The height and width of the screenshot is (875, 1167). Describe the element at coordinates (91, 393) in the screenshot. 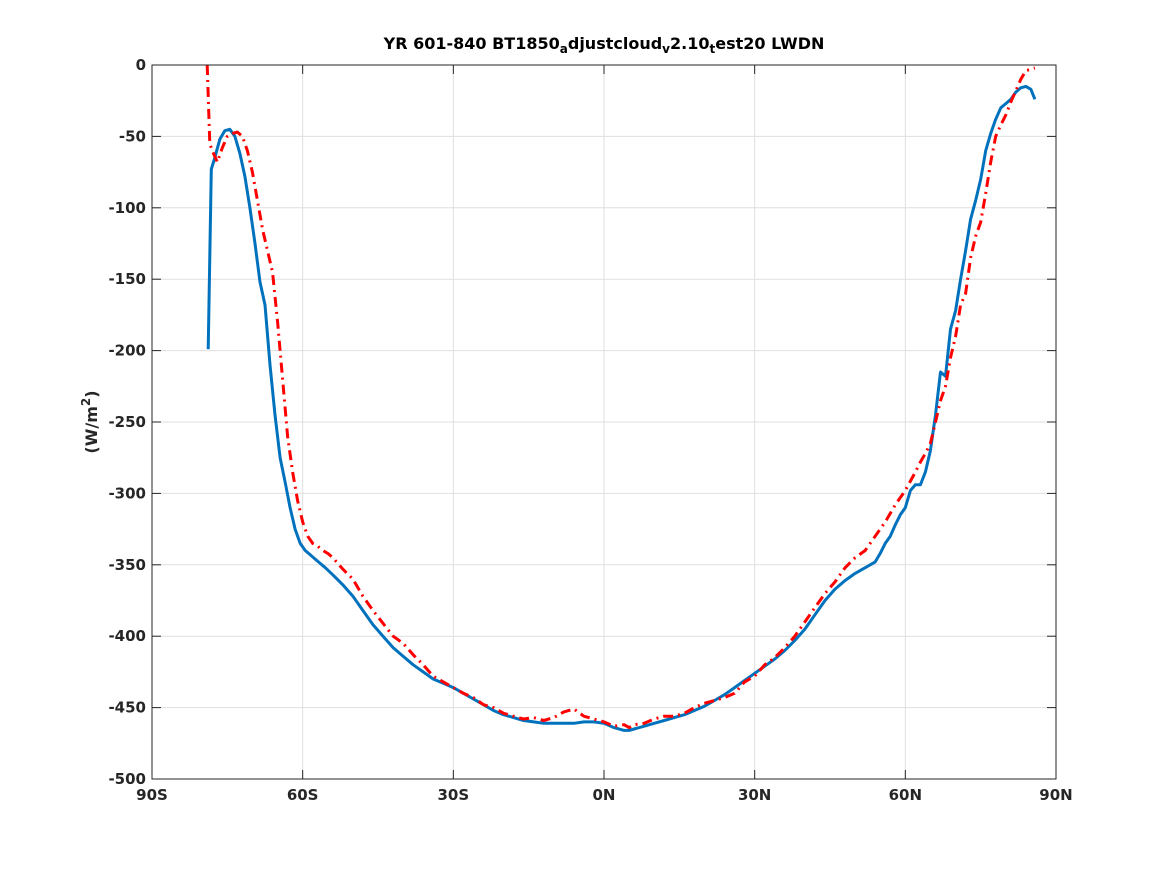

I see `y-label-suffix: )` at that location.